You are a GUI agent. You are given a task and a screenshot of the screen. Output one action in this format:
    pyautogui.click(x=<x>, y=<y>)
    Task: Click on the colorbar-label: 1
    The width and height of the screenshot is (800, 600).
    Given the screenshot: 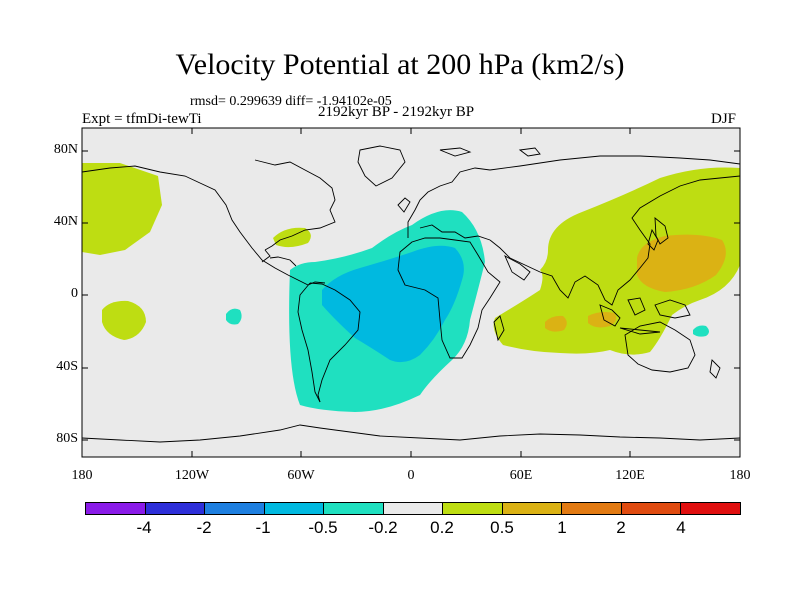 What is the action you would take?
    pyautogui.click(x=562, y=527)
    